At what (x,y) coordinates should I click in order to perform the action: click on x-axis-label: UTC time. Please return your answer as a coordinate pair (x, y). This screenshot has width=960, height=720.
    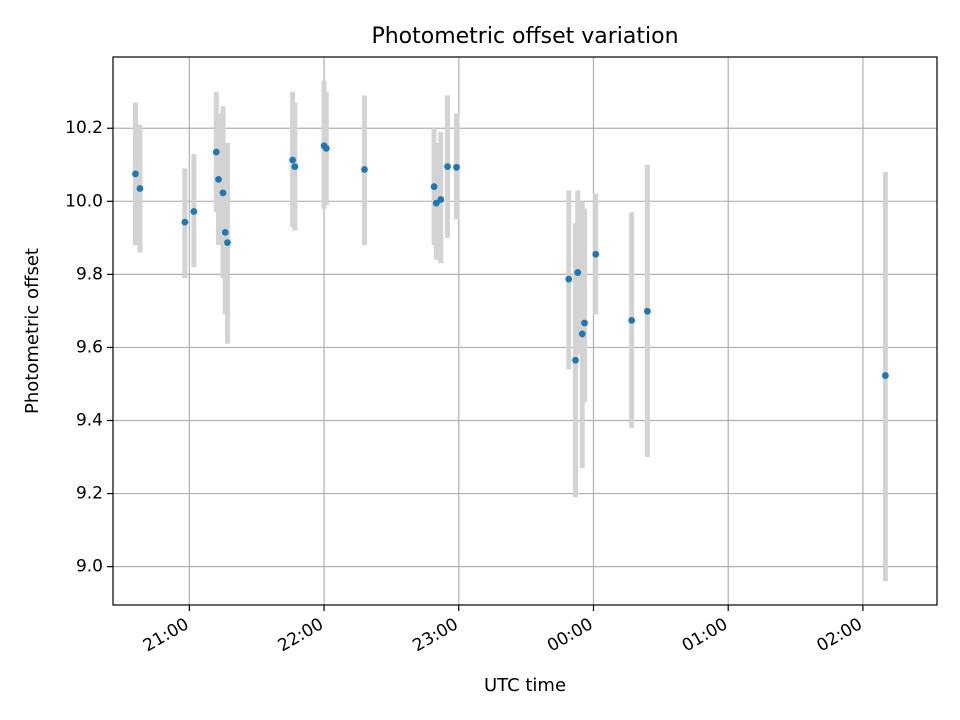
    Looking at the image, I should click on (525, 685).